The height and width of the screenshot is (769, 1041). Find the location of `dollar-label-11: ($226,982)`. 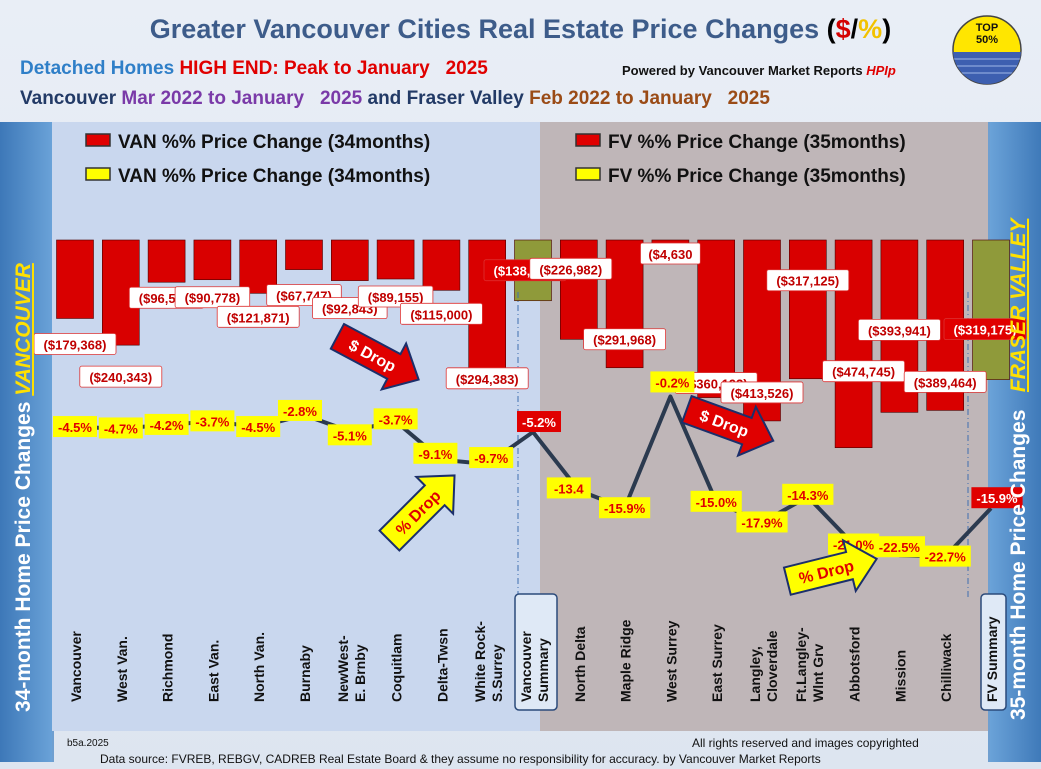

dollar-label-11: ($226,982) is located at coordinates (571, 268).